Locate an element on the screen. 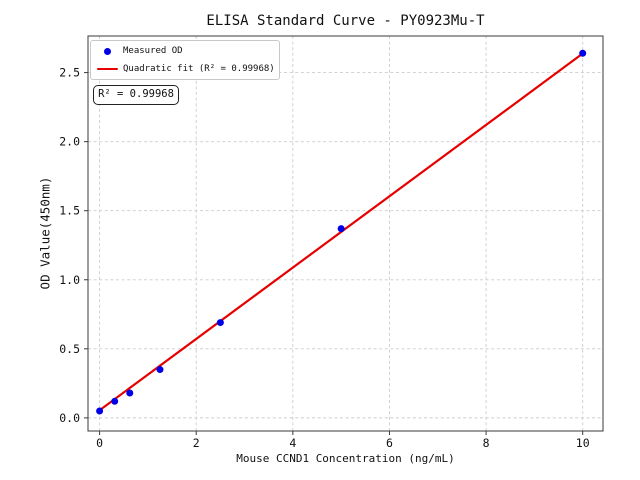 The width and height of the screenshot is (640, 480). chart-title: ELISA Standard Curve - PY0923Mu-T is located at coordinates (345, 21).